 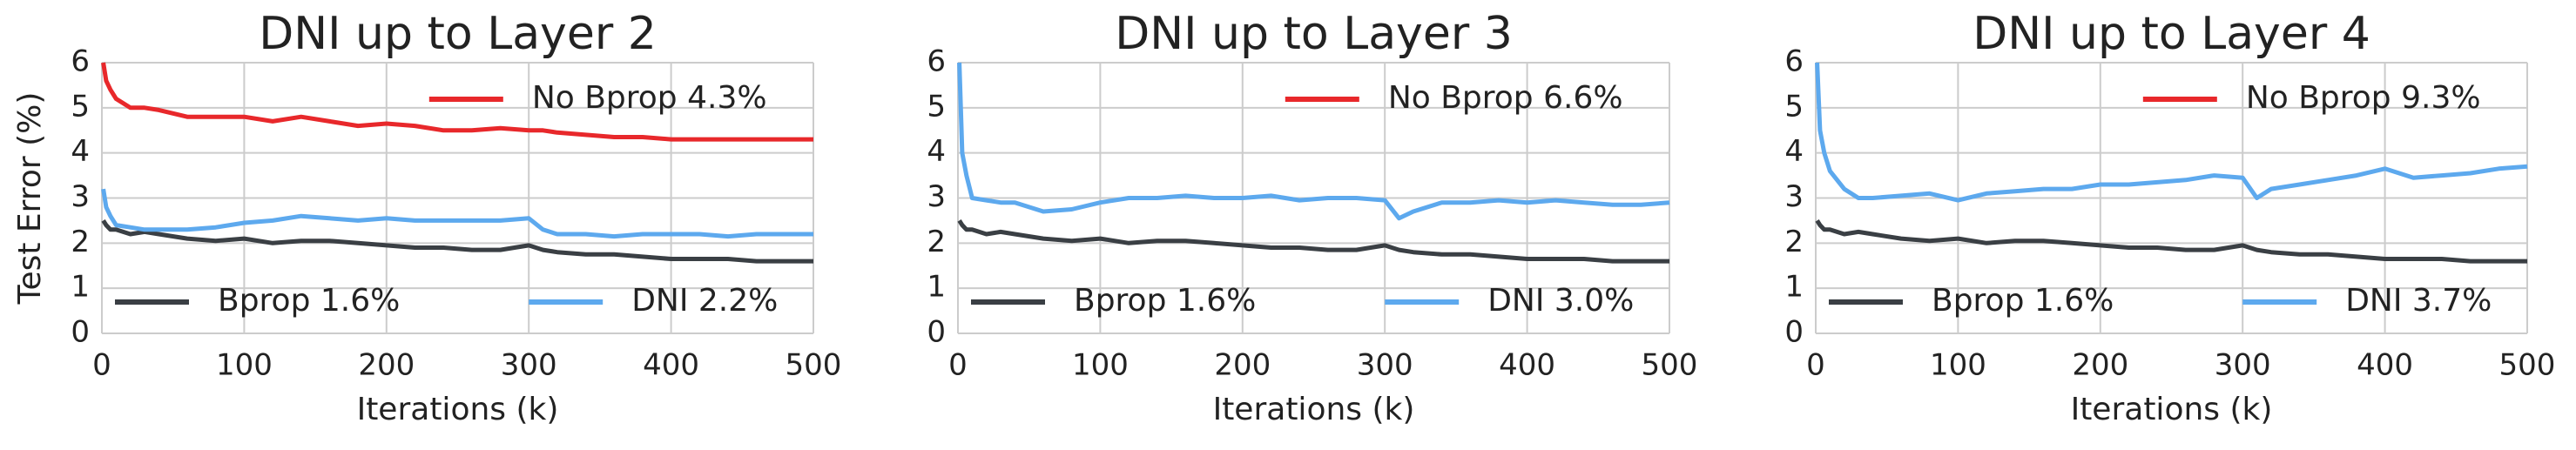 What do you see at coordinates (704, 301) in the screenshot?
I see `legend-label: DNI 2.2%` at bounding box center [704, 301].